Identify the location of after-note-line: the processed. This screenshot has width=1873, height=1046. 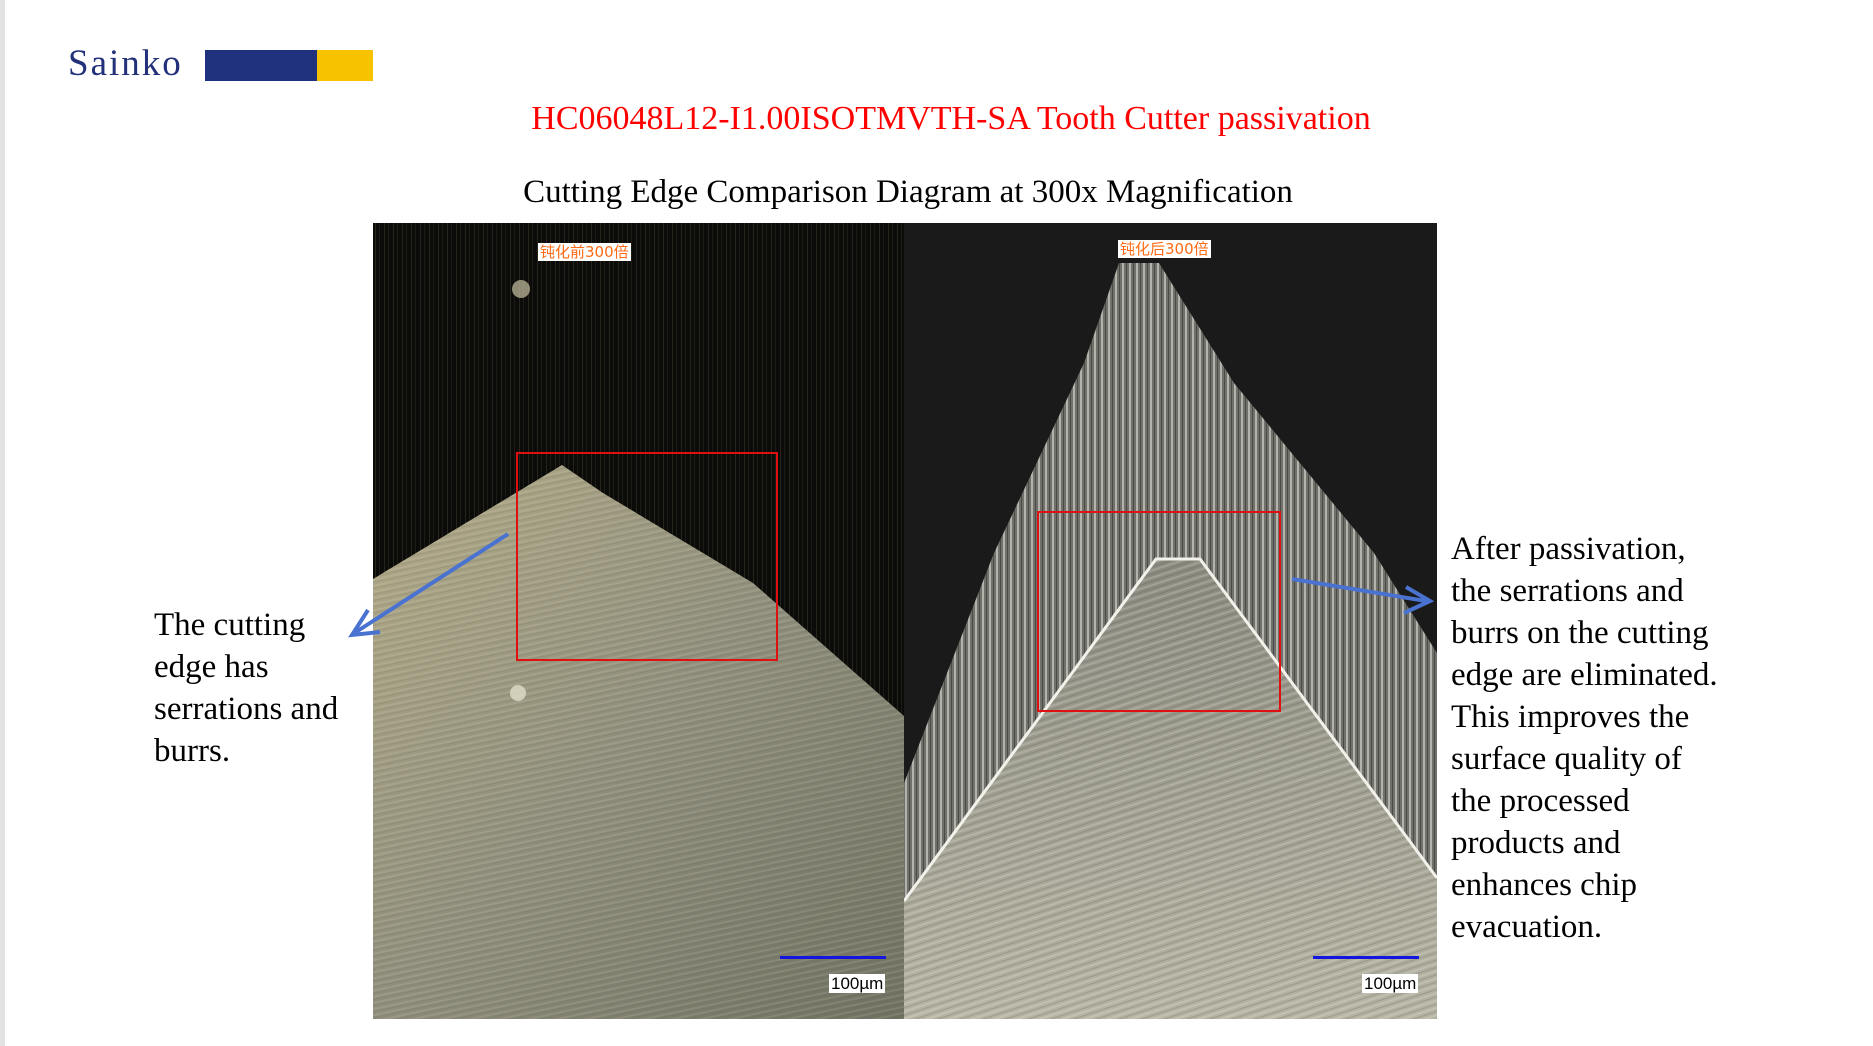
(1540, 801).